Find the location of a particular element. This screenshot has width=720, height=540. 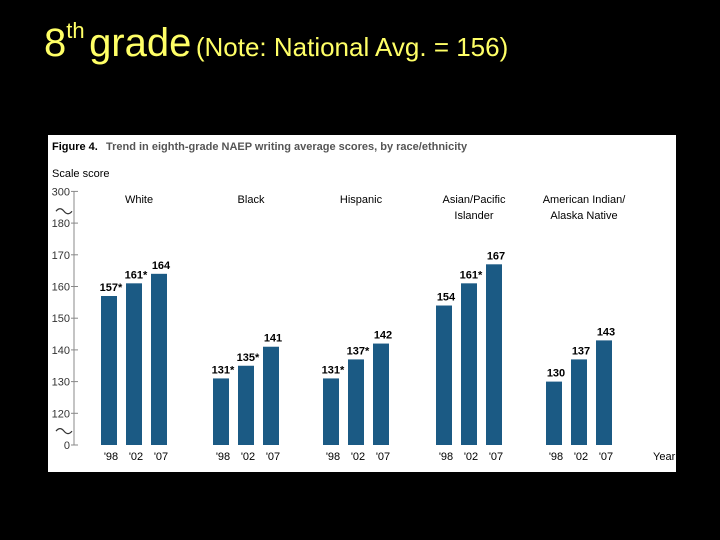

y-tick-label: 120 is located at coordinates (61, 414).